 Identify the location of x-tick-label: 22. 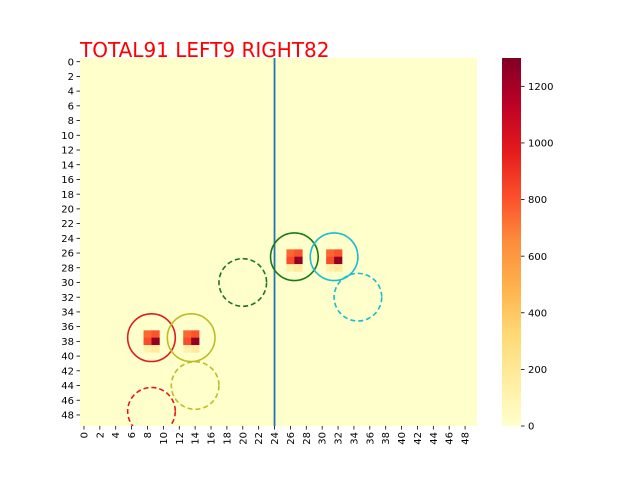
(259, 438).